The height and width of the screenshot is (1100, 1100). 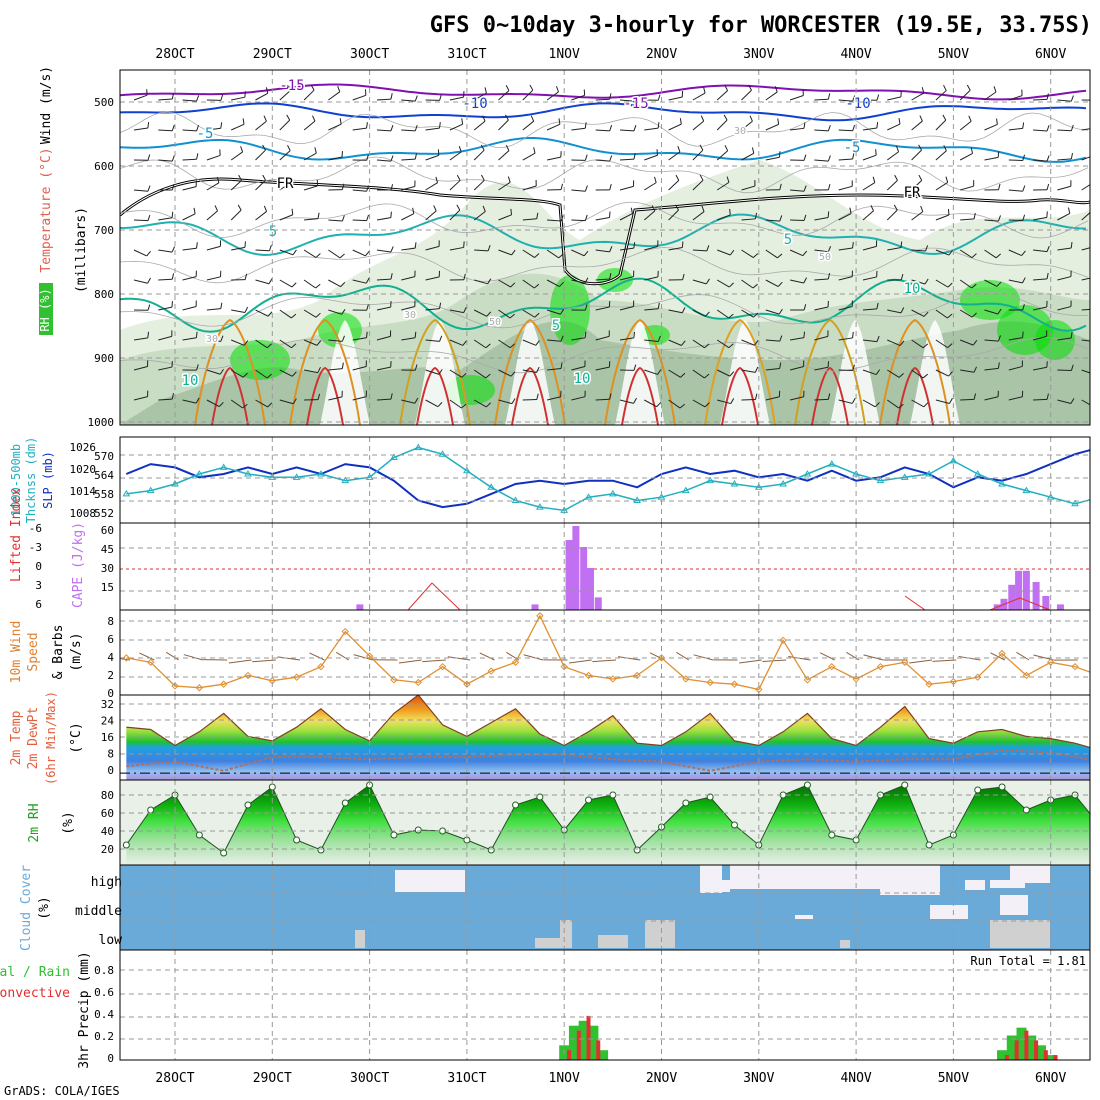 I want to click on date-label-top-7: 4NOV, so click(x=855, y=54).